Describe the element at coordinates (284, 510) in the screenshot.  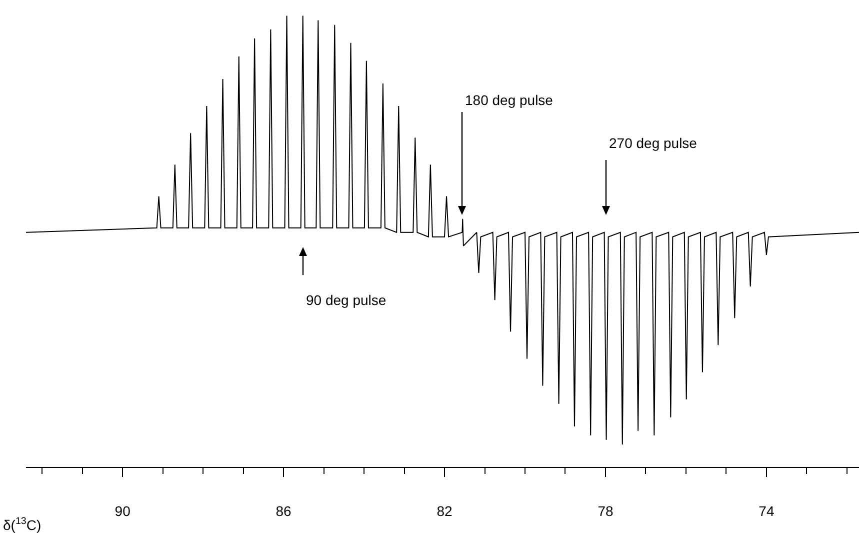
I see `x-tick-label: 86` at that location.